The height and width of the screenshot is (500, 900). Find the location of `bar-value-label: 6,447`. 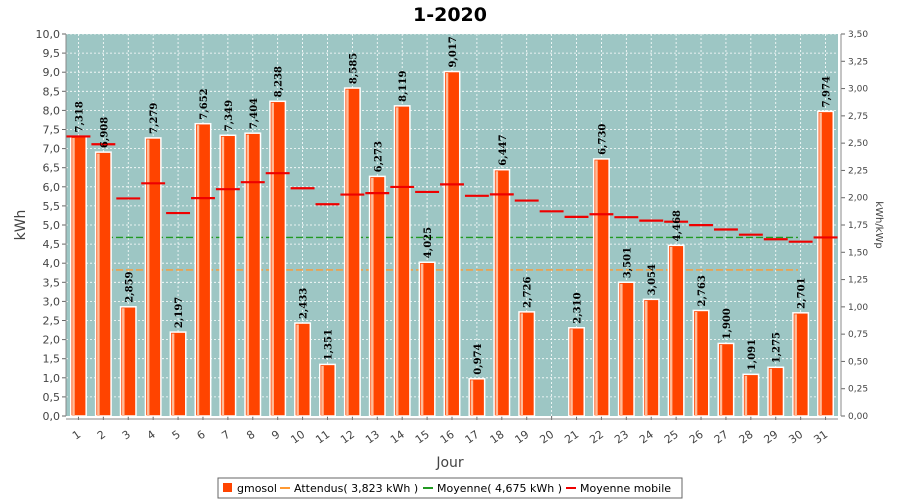

bar-value-label: 6,447 is located at coordinates (503, 149).